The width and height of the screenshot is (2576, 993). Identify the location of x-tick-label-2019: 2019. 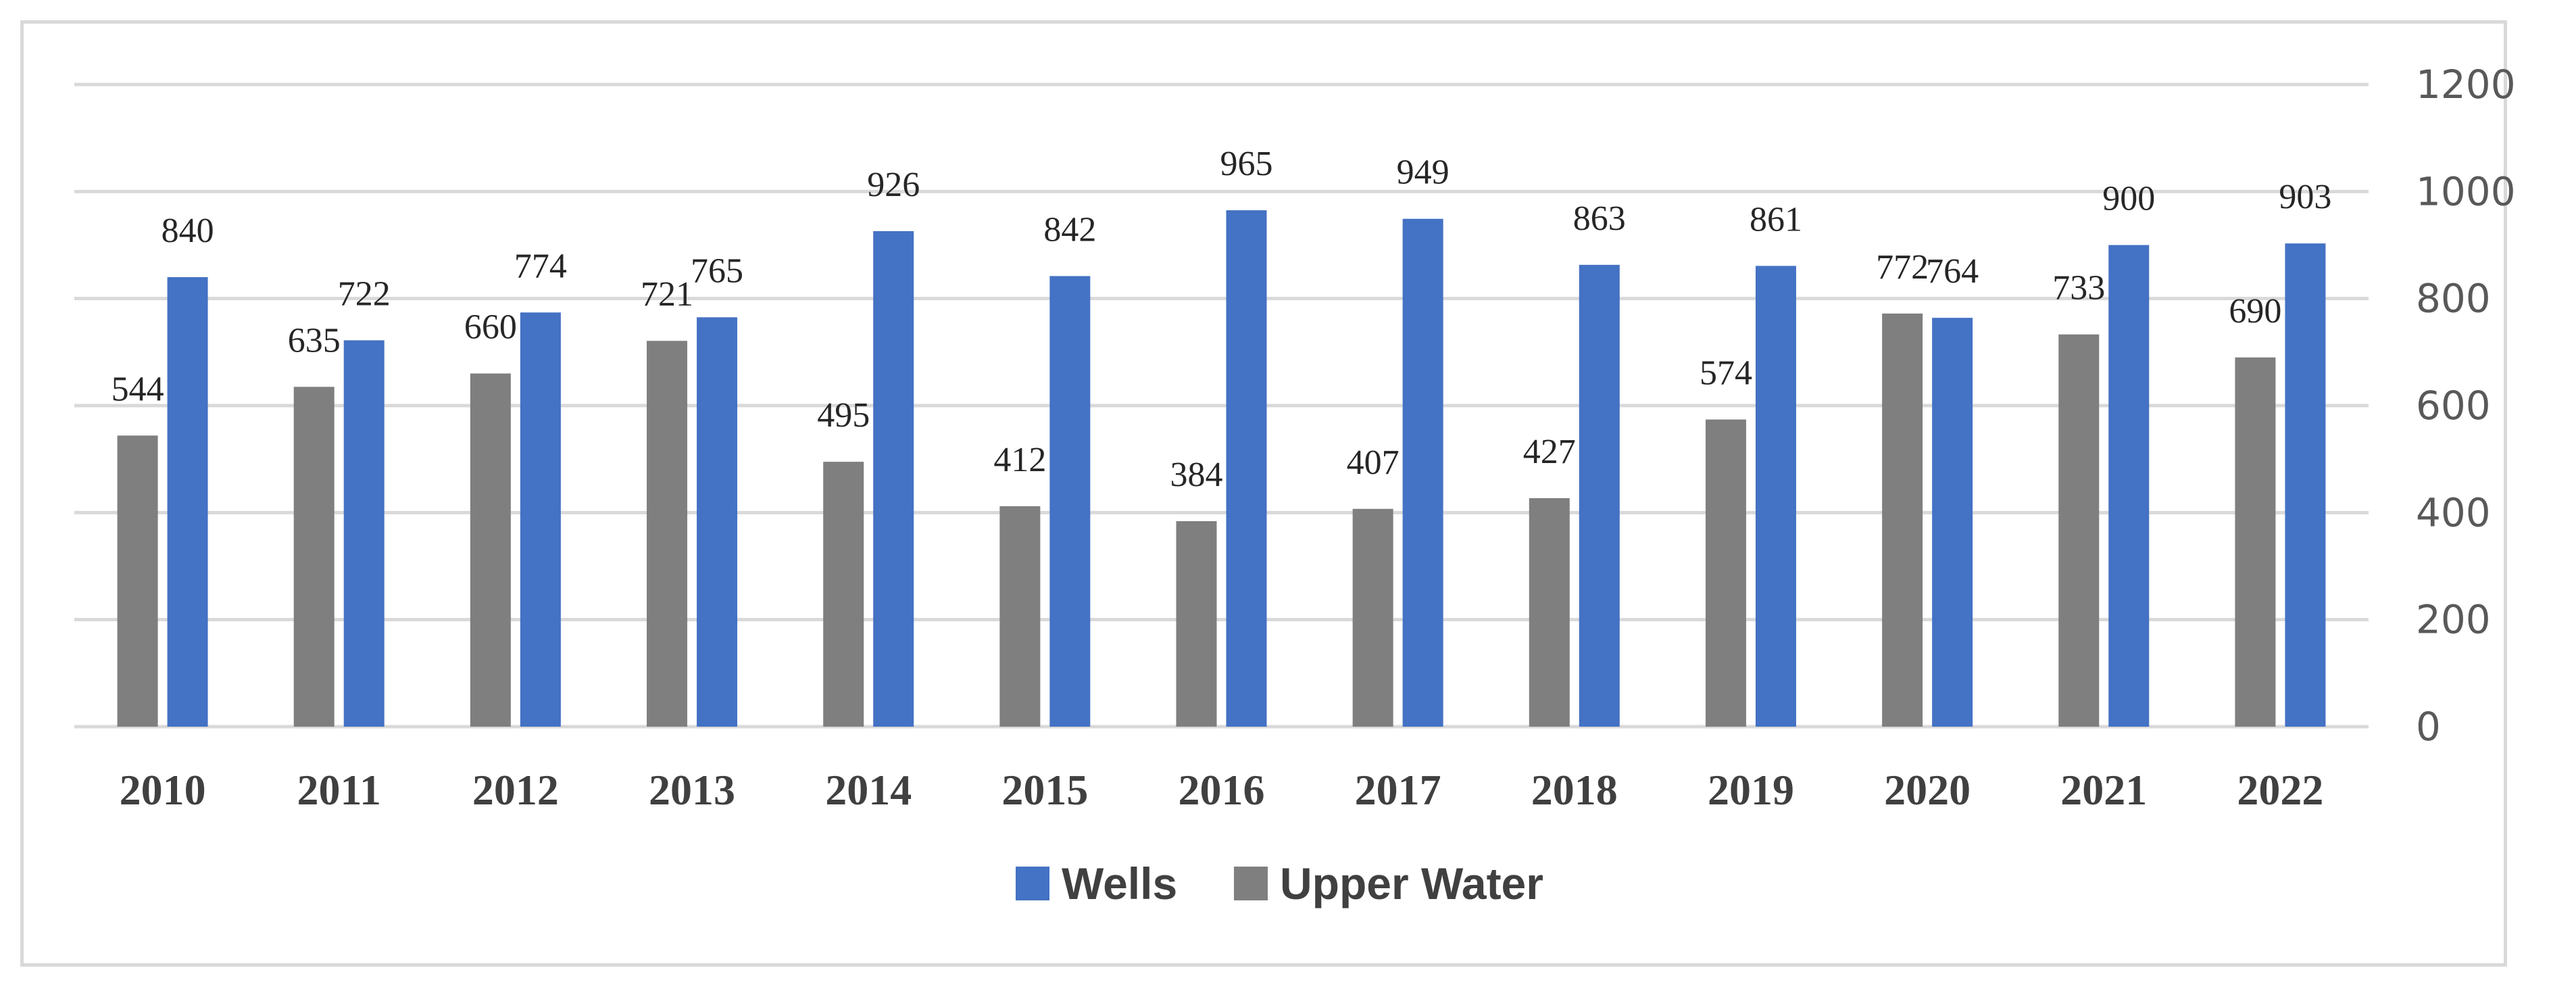
(1751, 790).